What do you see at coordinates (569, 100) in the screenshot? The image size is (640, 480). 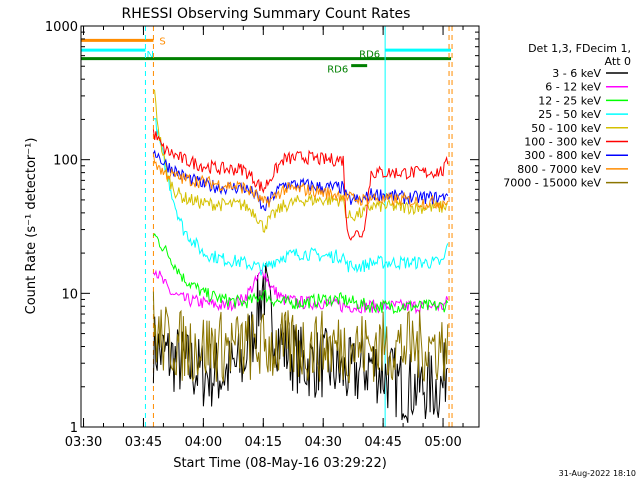 I see `legend-label: 12 - 25 keV` at bounding box center [569, 100].